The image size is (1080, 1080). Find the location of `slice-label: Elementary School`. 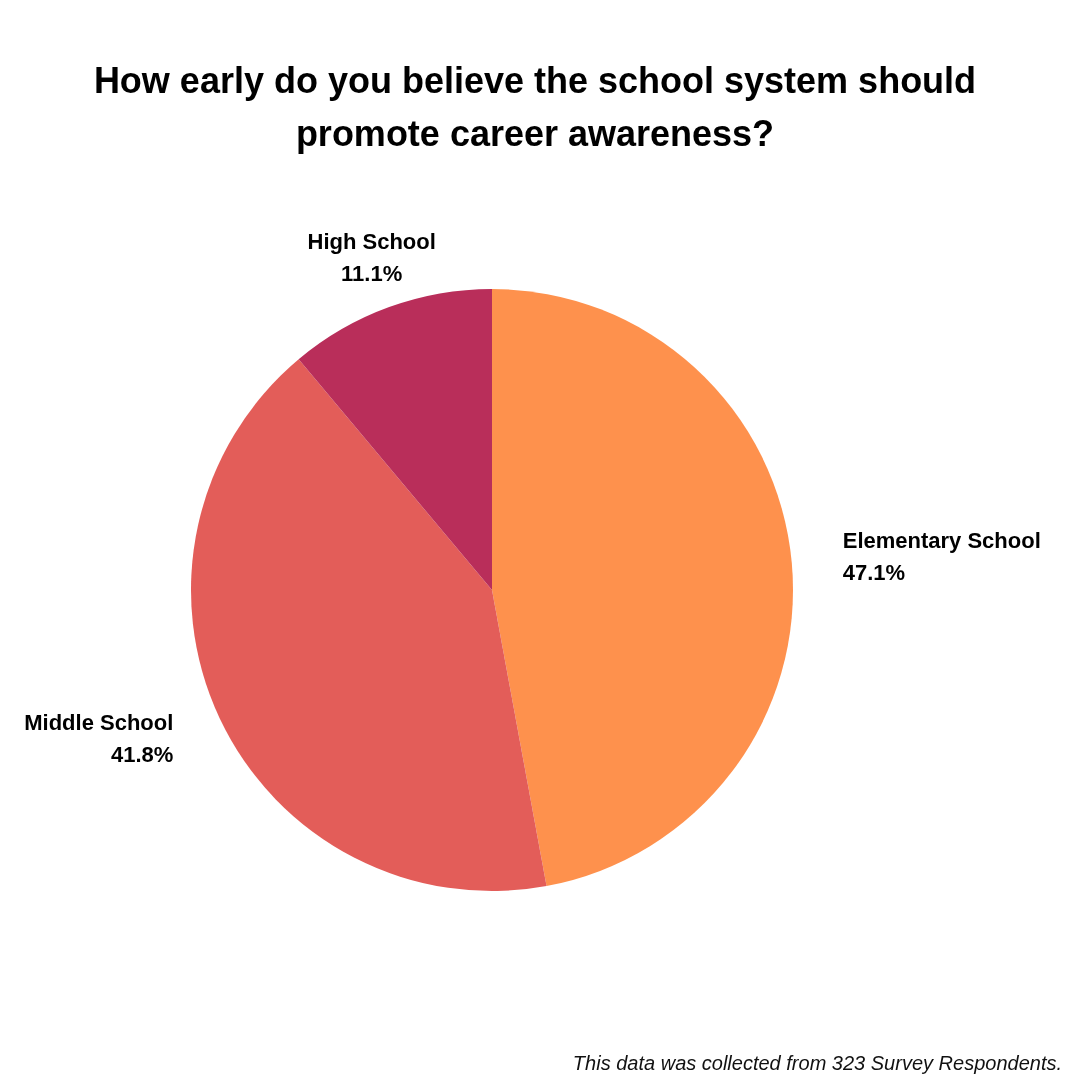

slice-label: Elementary School is located at coordinates (941, 541).